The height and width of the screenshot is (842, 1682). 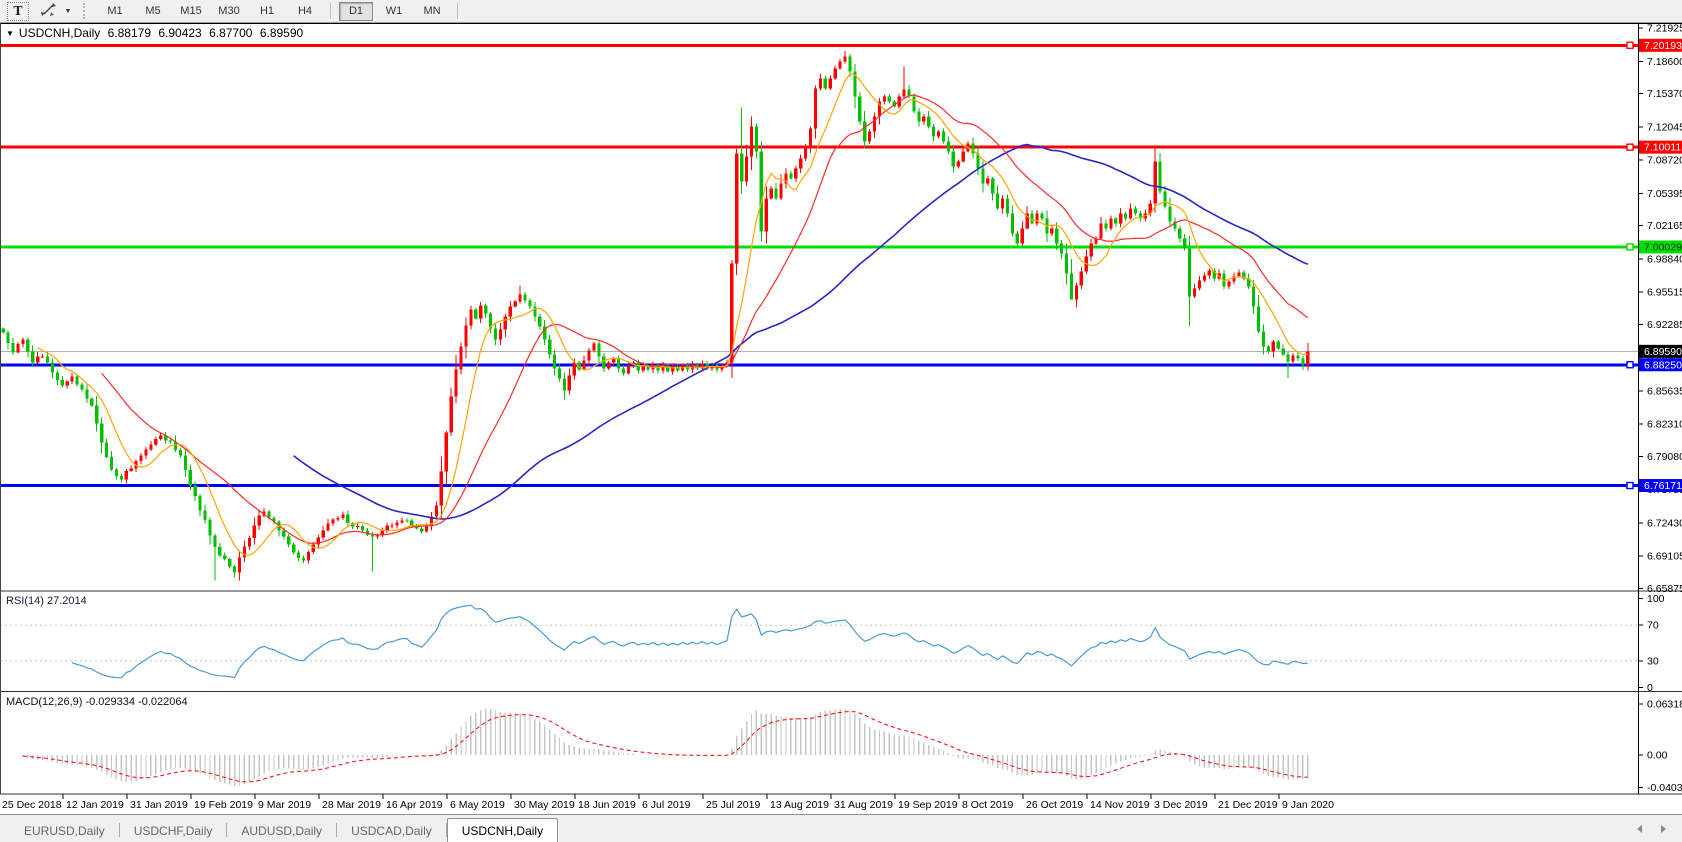 I want to click on open-value: 6.88179, so click(x=129, y=33).